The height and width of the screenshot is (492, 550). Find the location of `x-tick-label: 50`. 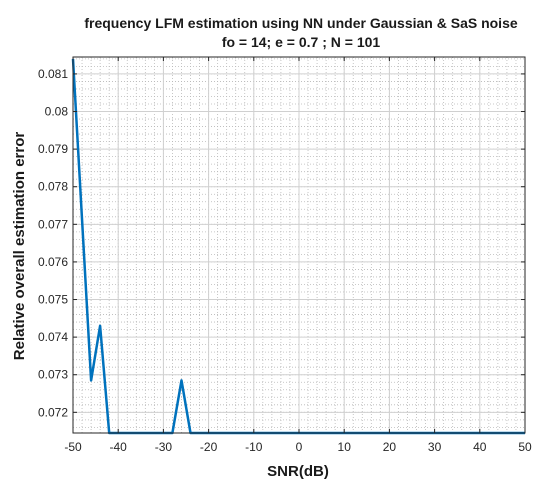

x-tick-label: 50 is located at coordinates (525, 447).